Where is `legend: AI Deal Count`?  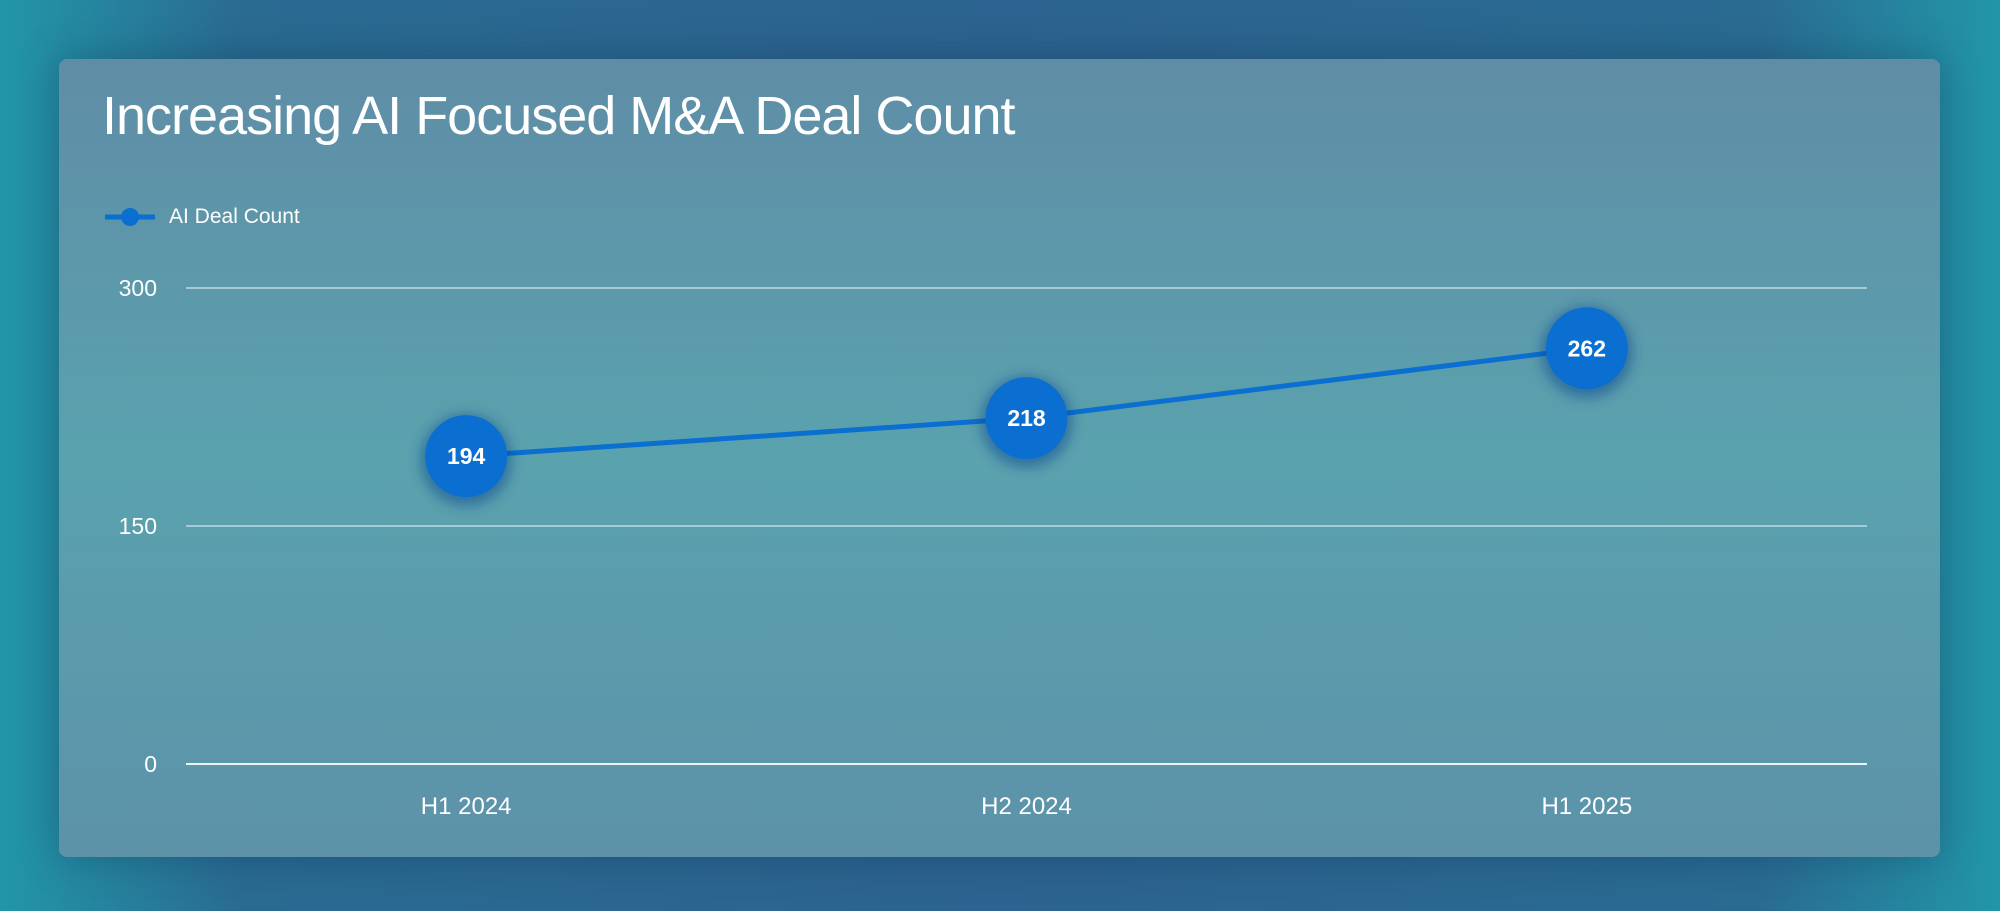 legend: AI Deal Count is located at coordinates (202, 217).